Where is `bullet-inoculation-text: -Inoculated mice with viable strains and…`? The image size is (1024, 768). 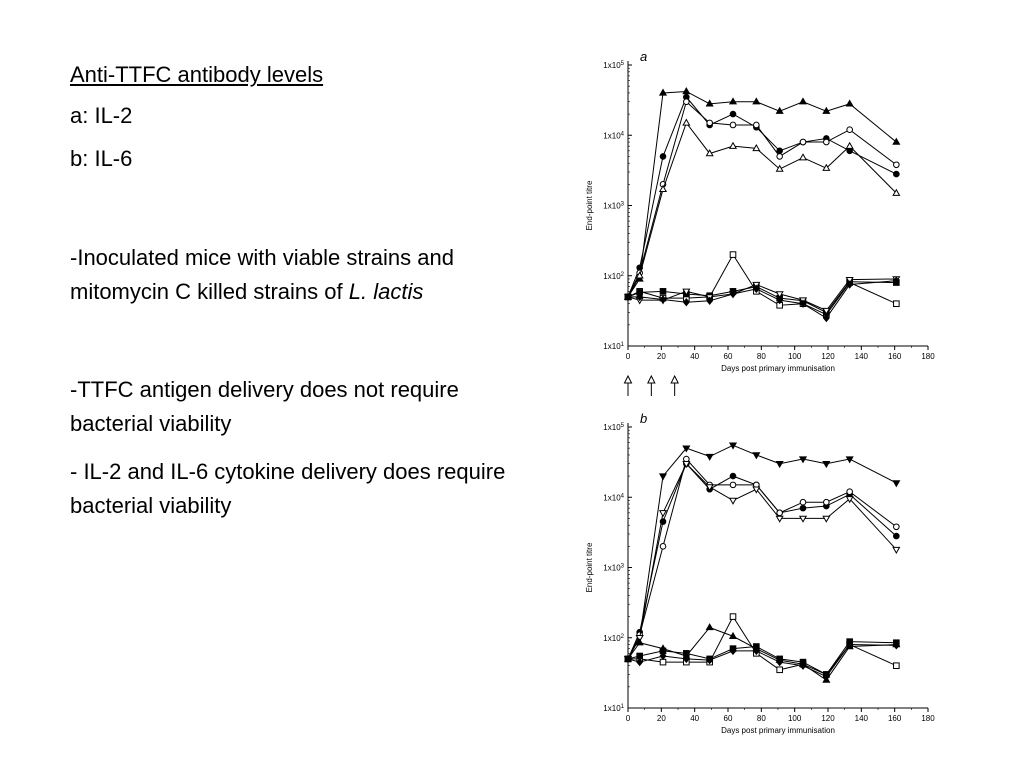 bullet-inoculation-text: -Inoculated mice with viable strains and… is located at coordinates (262, 274).